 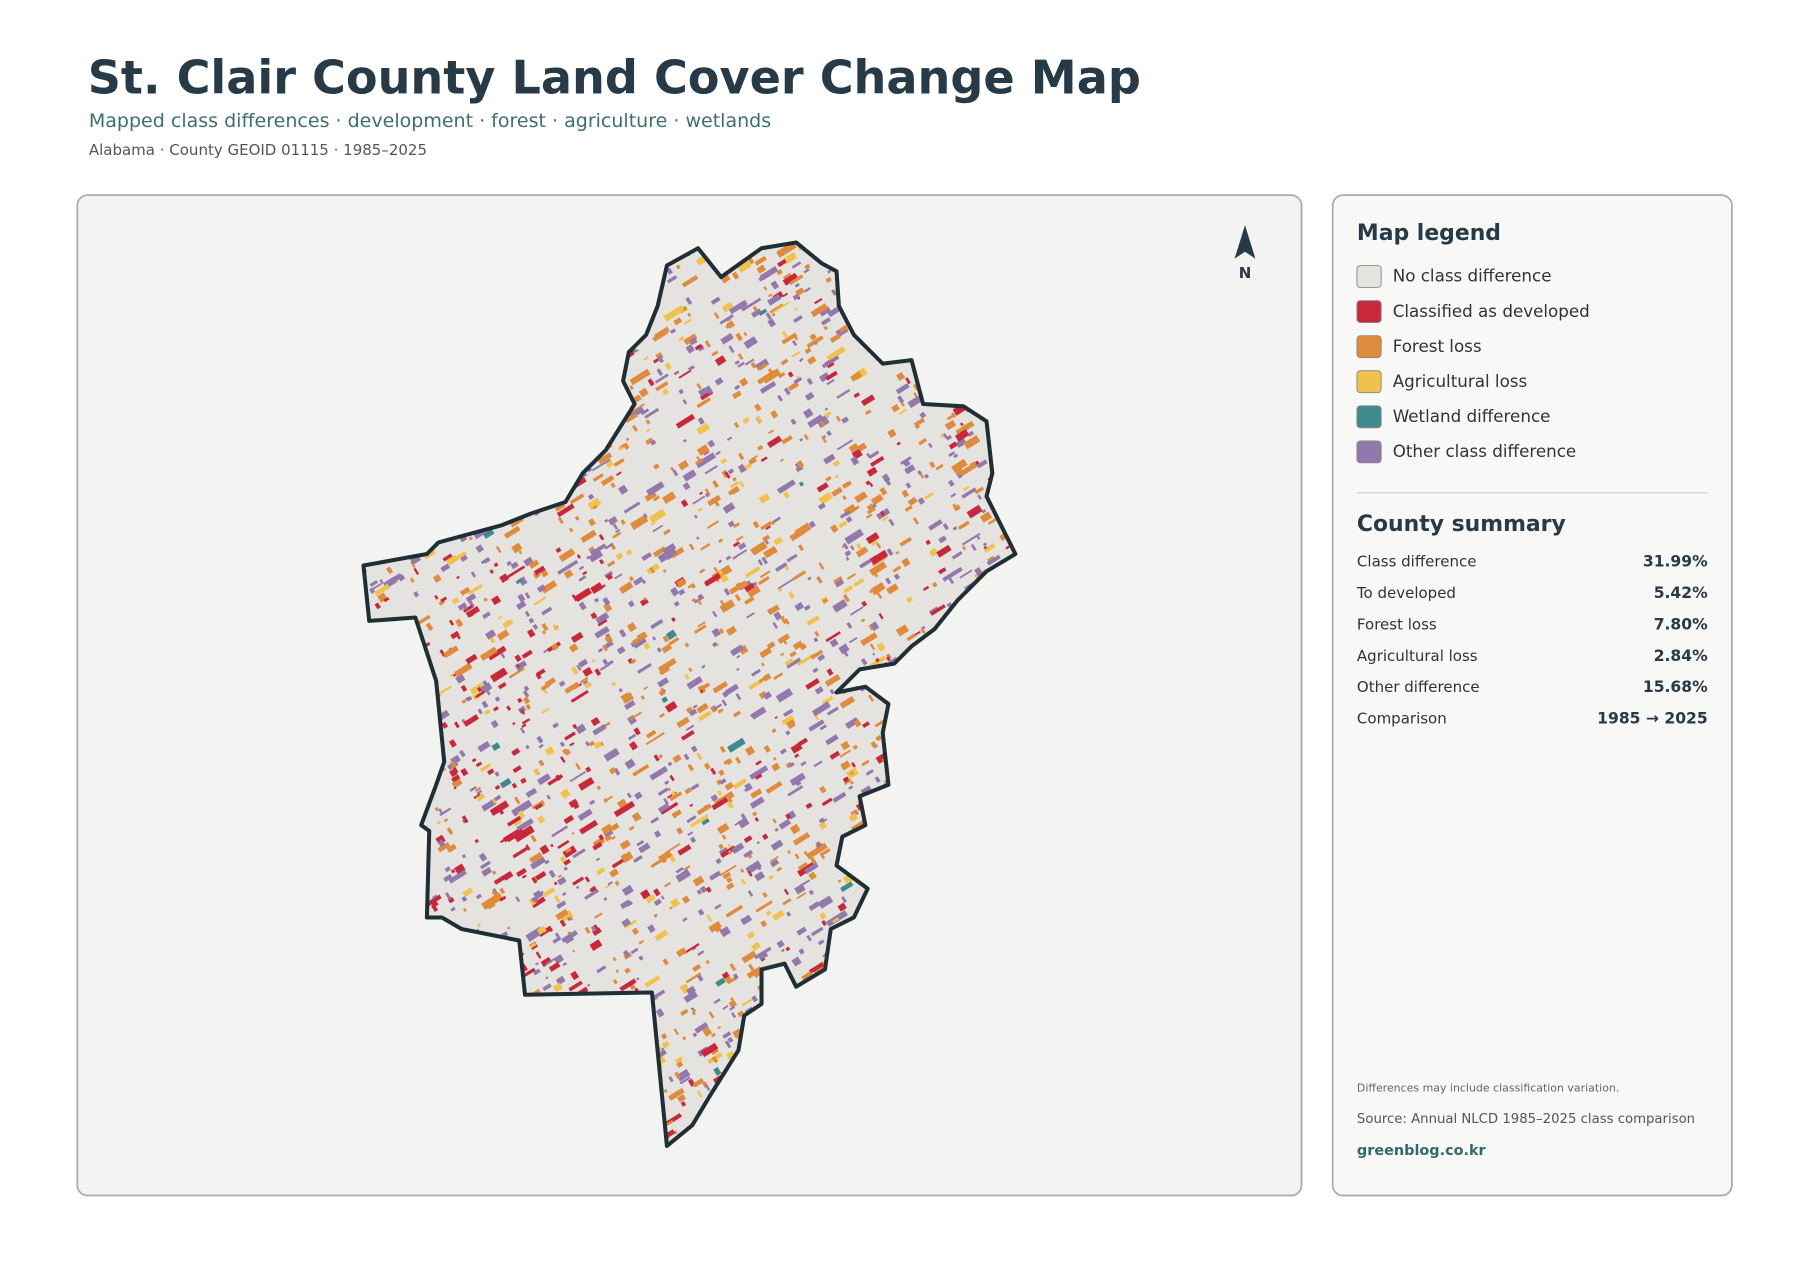 What do you see at coordinates (614, 78) in the screenshot?
I see `title: St. Clair County Land Cover Change Map` at bounding box center [614, 78].